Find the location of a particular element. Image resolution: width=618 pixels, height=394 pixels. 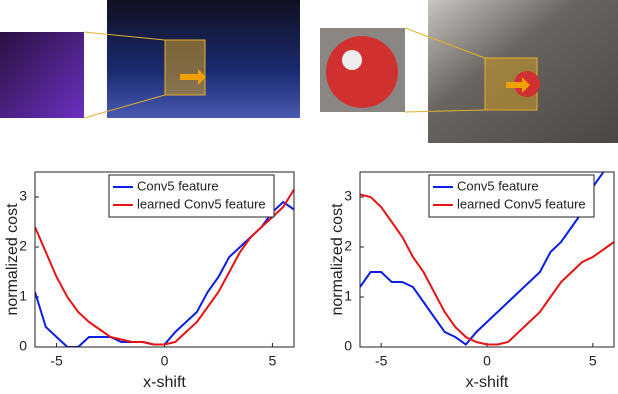

photo-crop is located at coordinates (42, 75).